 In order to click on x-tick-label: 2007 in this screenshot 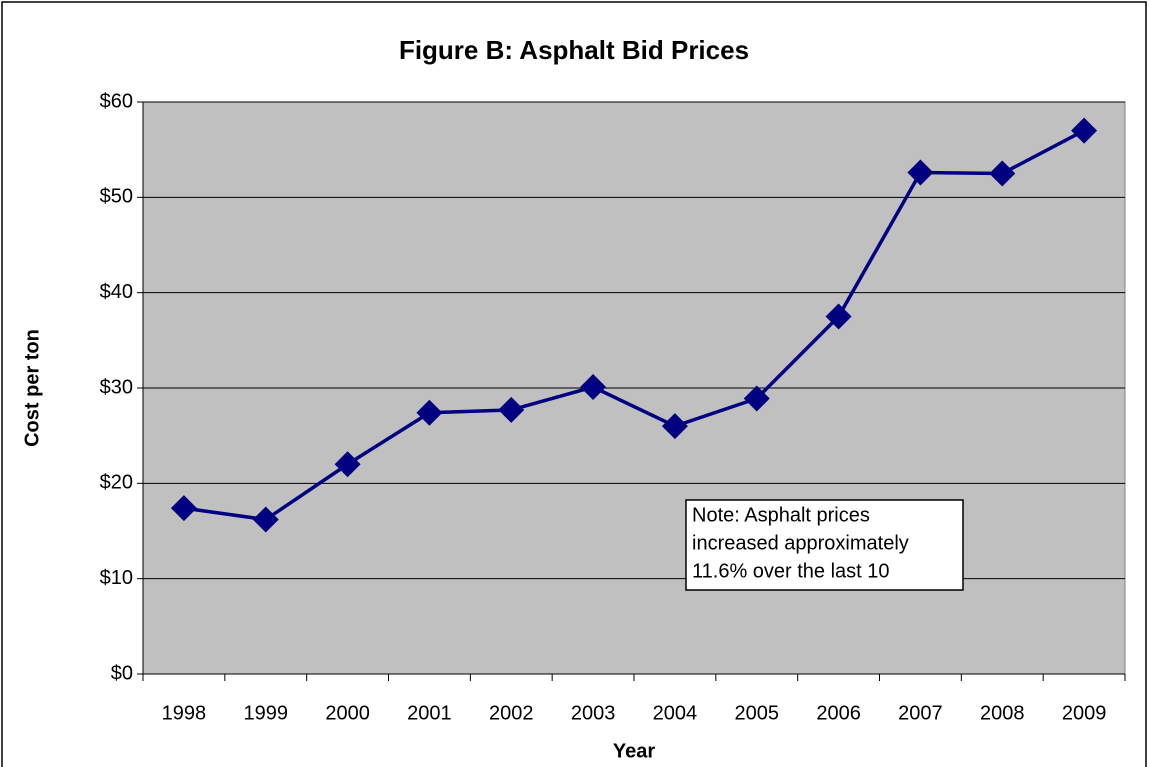, I will do `click(920, 713)`.